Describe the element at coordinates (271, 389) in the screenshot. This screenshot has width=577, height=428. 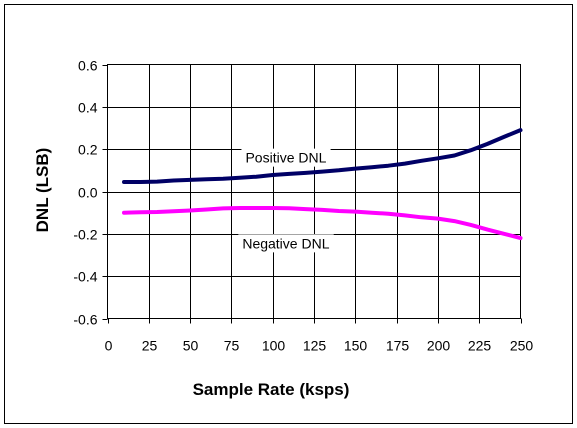
I see `x-axis-title: Sample Rate (ksps)` at that location.